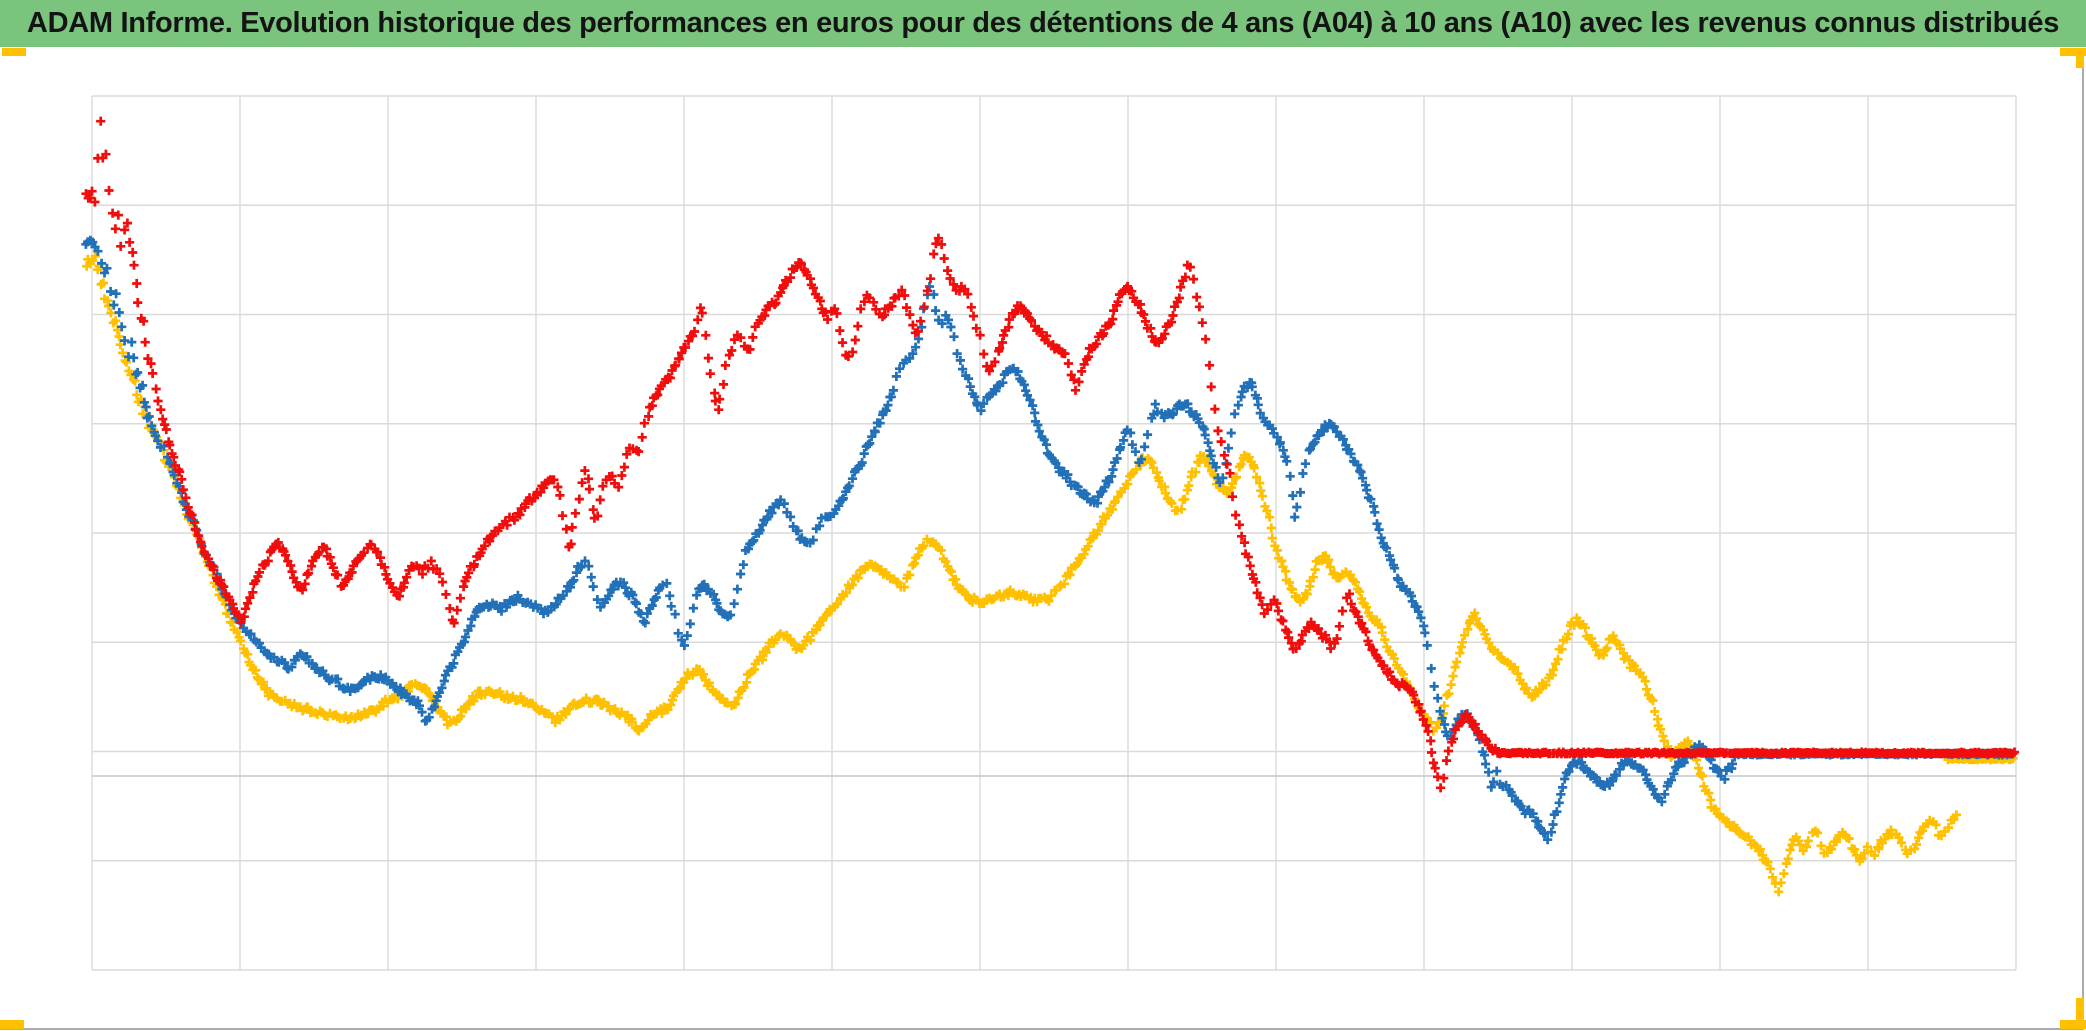 This screenshot has height=1031, width=2086. I want to click on selection-corner-top-left-icon, so click(15, 60).